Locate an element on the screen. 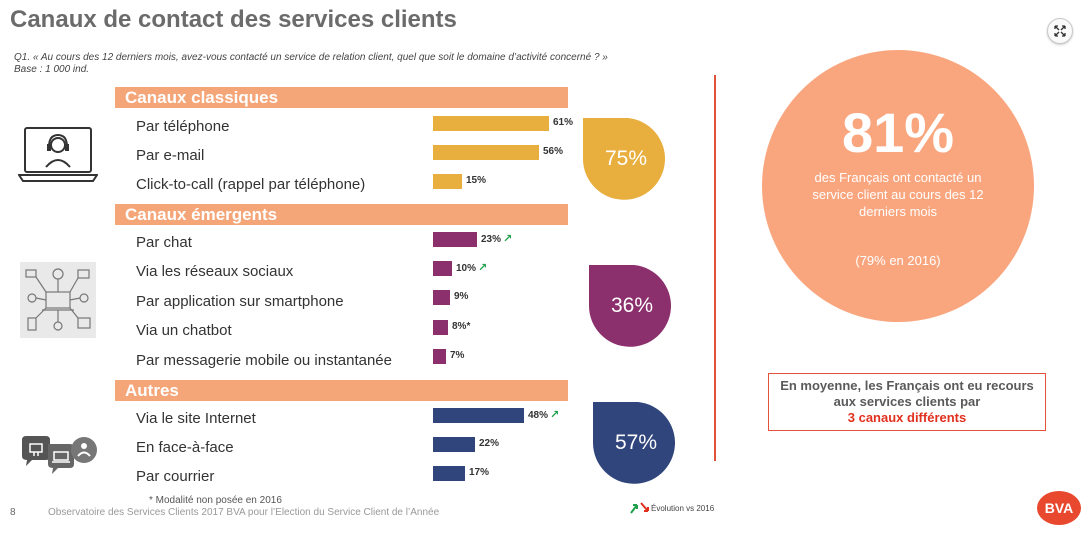  bar-value-label: 22% is located at coordinates (489, 444).